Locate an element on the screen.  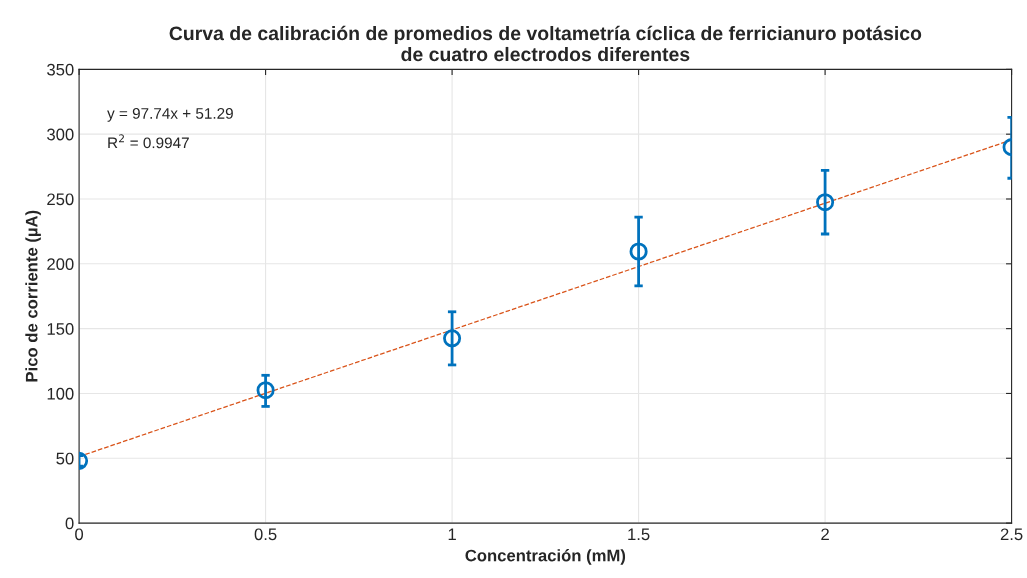
x-tick-label: 0.5 is located at coordinates (265, 534).